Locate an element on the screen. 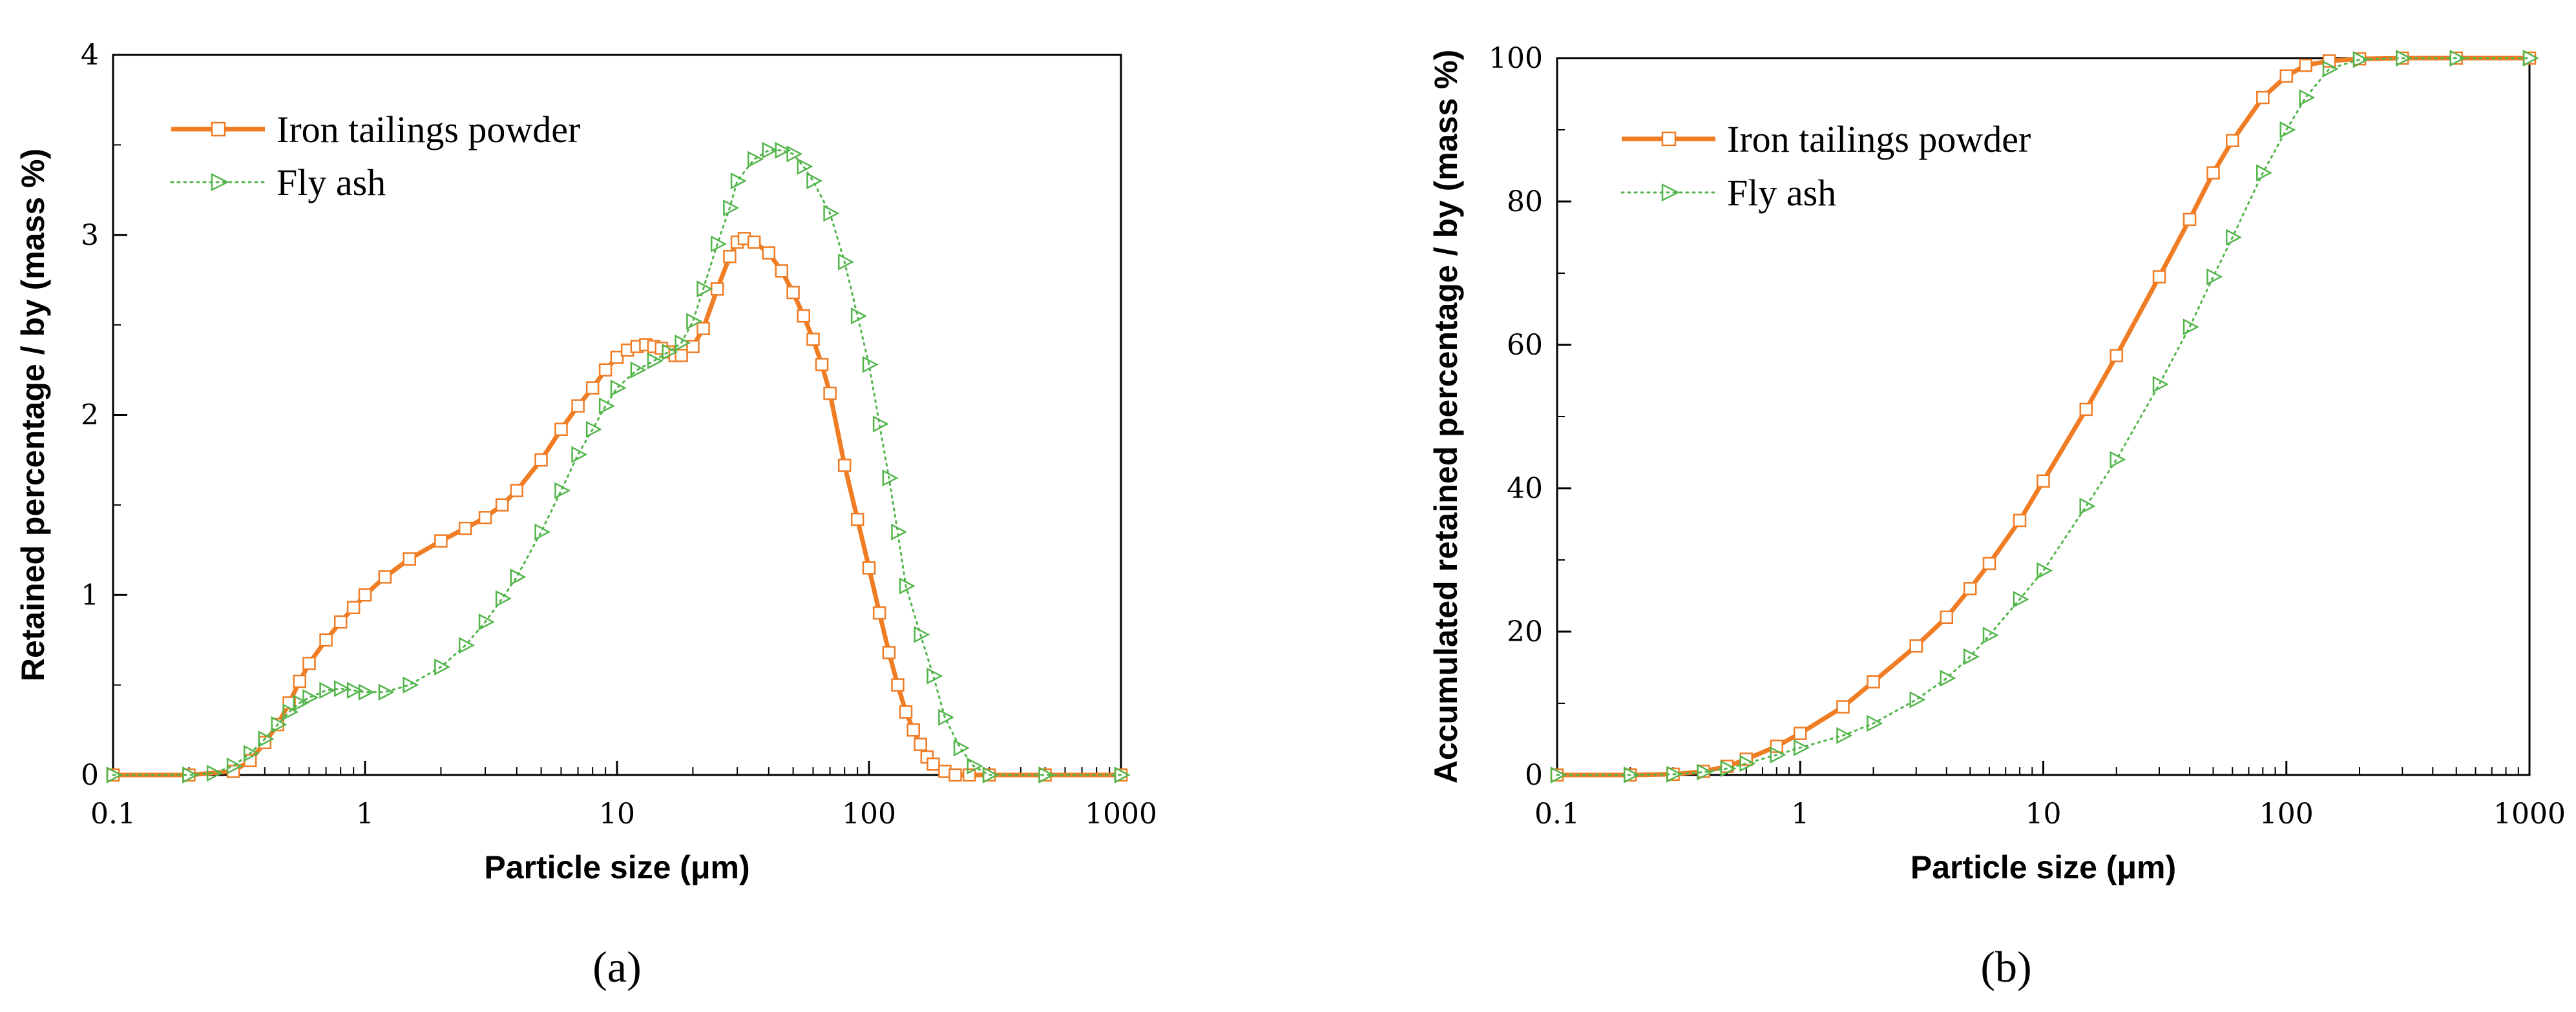 This screenshot has height=1012, width=2576. panel-label: (b) is located at coordinates (2005, 966).